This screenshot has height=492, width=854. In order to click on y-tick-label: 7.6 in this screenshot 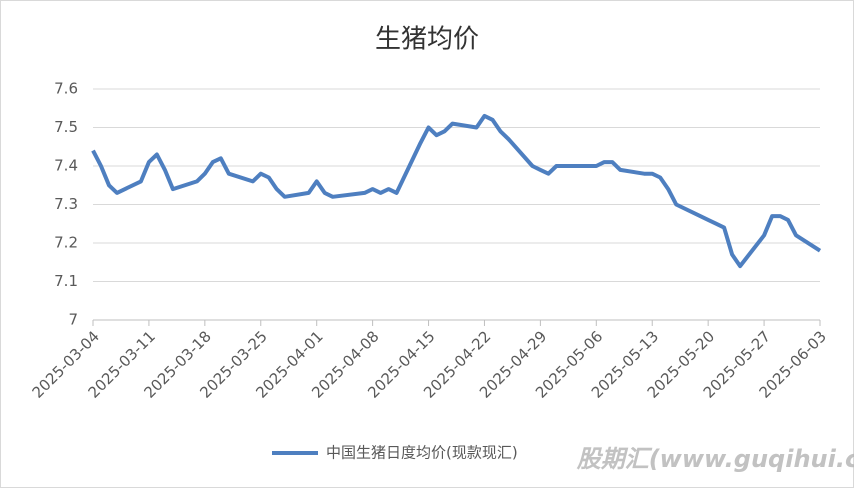, I will do `click(66, 89)`.